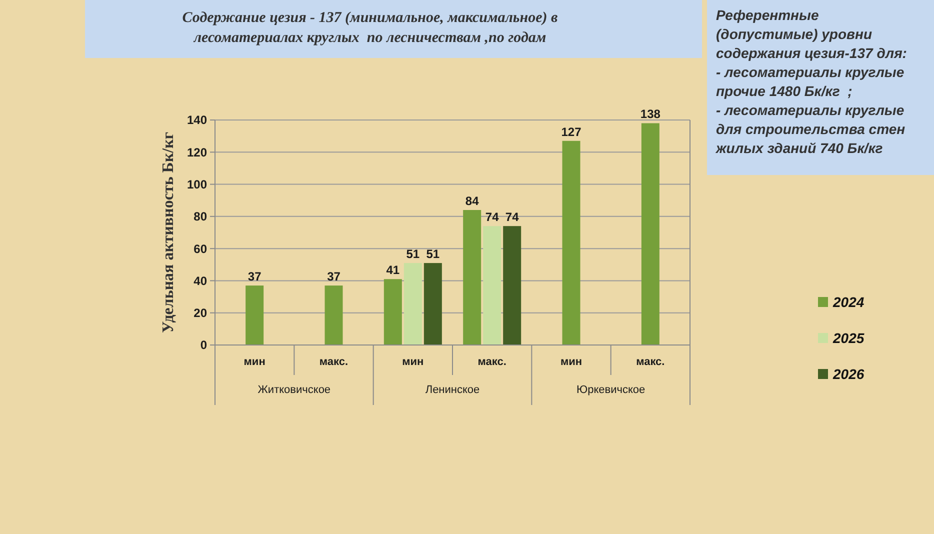 The image size is (934, 534). What do you see at coordinates (201, 313) in the screenshot?
I see `y-tick-label: 20` at bounding box center [201, 313].